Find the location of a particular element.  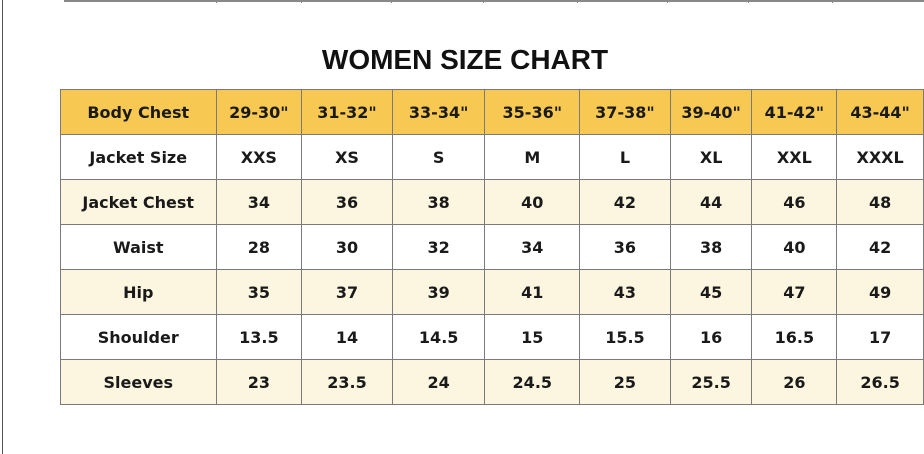

table-cell: 46 is located at coordinates (794, 202).